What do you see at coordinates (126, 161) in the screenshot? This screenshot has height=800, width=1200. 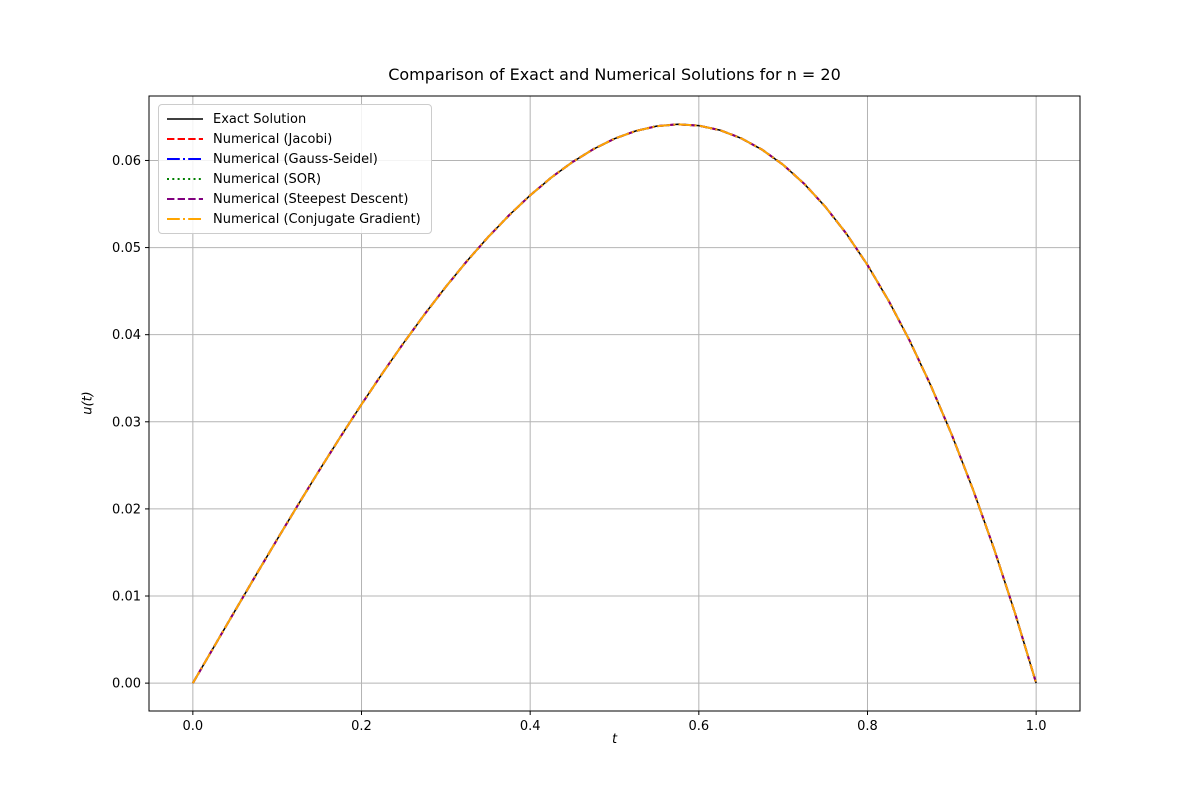 I see `y-tick-label: 0.06` at bounding box center [126, 161].